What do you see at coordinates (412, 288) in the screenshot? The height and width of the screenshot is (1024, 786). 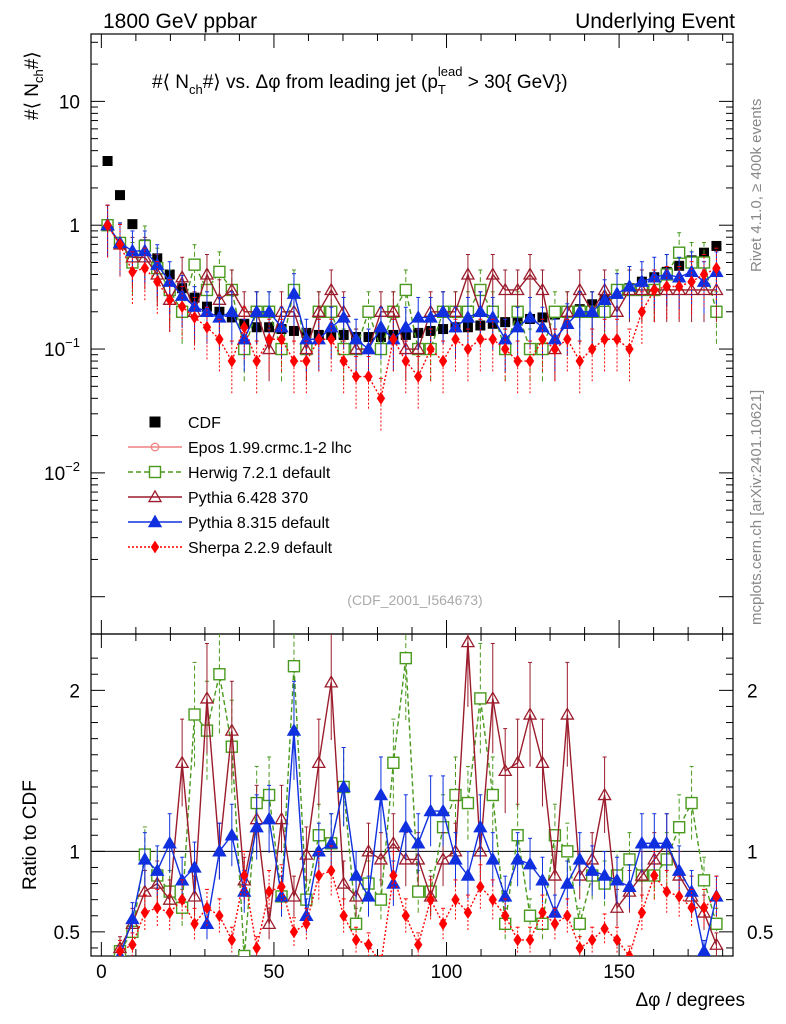 I see `main-line-herwig-7-2-1-default` at bounding box center [412, 288].